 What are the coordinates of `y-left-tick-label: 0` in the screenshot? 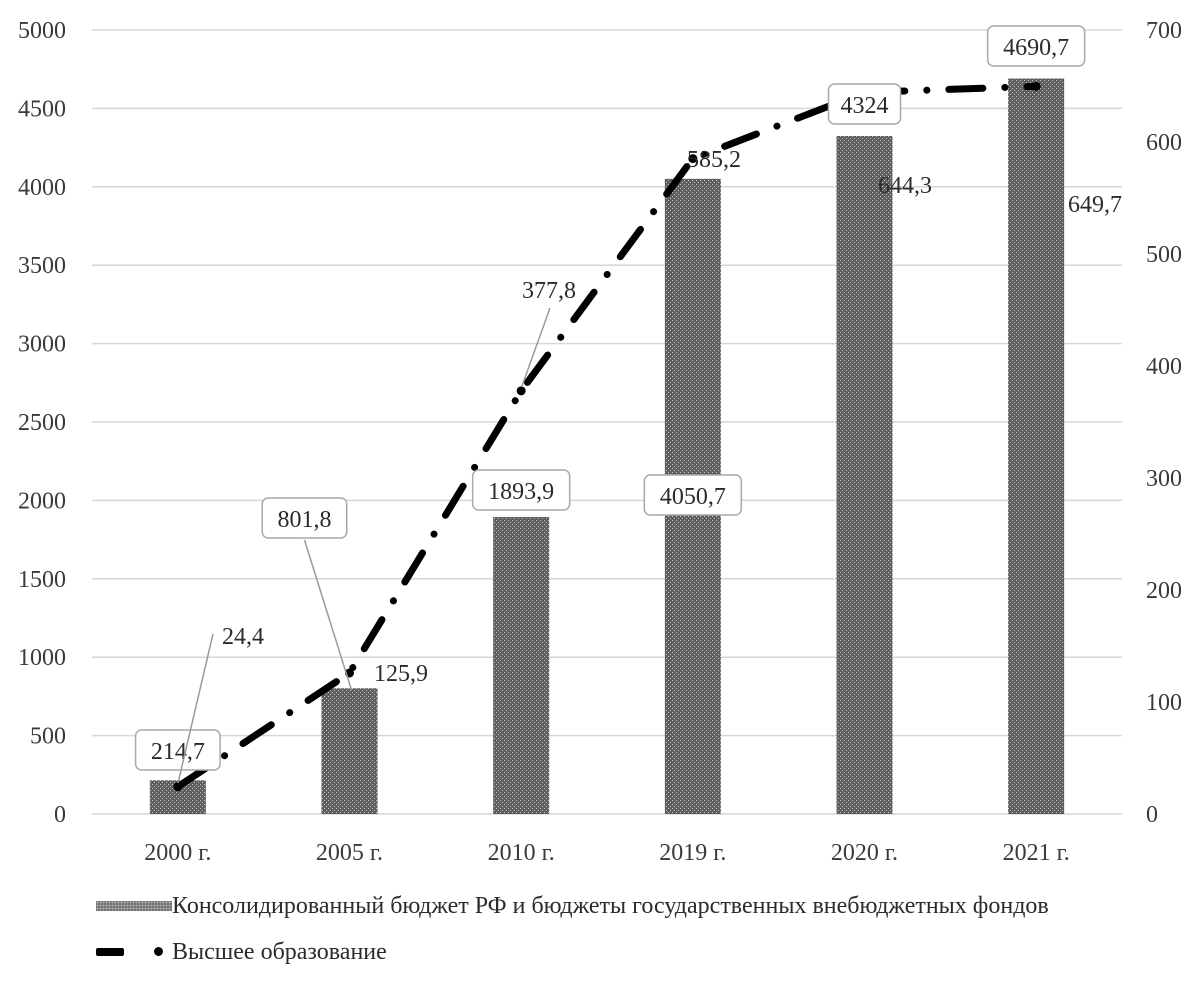 It's located at (60, 815).